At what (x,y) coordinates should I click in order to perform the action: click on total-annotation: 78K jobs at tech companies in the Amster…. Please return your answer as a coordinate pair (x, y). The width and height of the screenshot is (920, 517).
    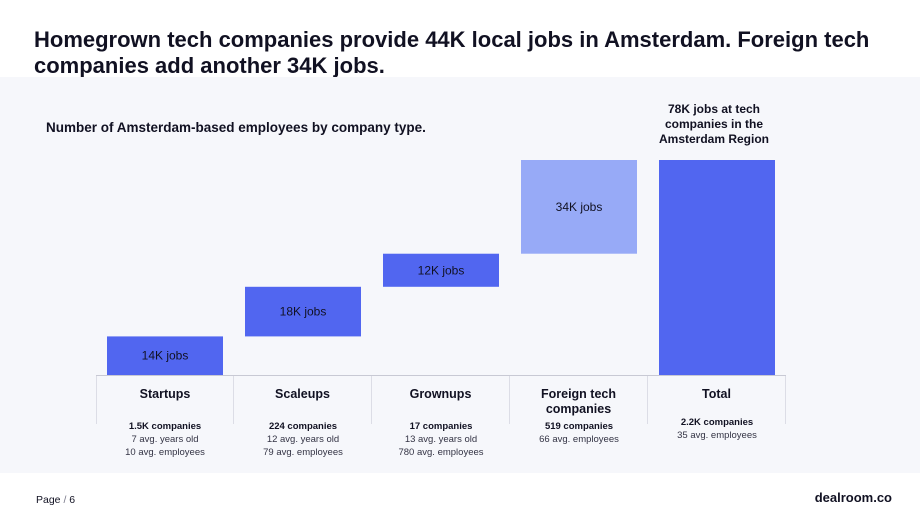
    Looking at the image, I should click on (714, 124).